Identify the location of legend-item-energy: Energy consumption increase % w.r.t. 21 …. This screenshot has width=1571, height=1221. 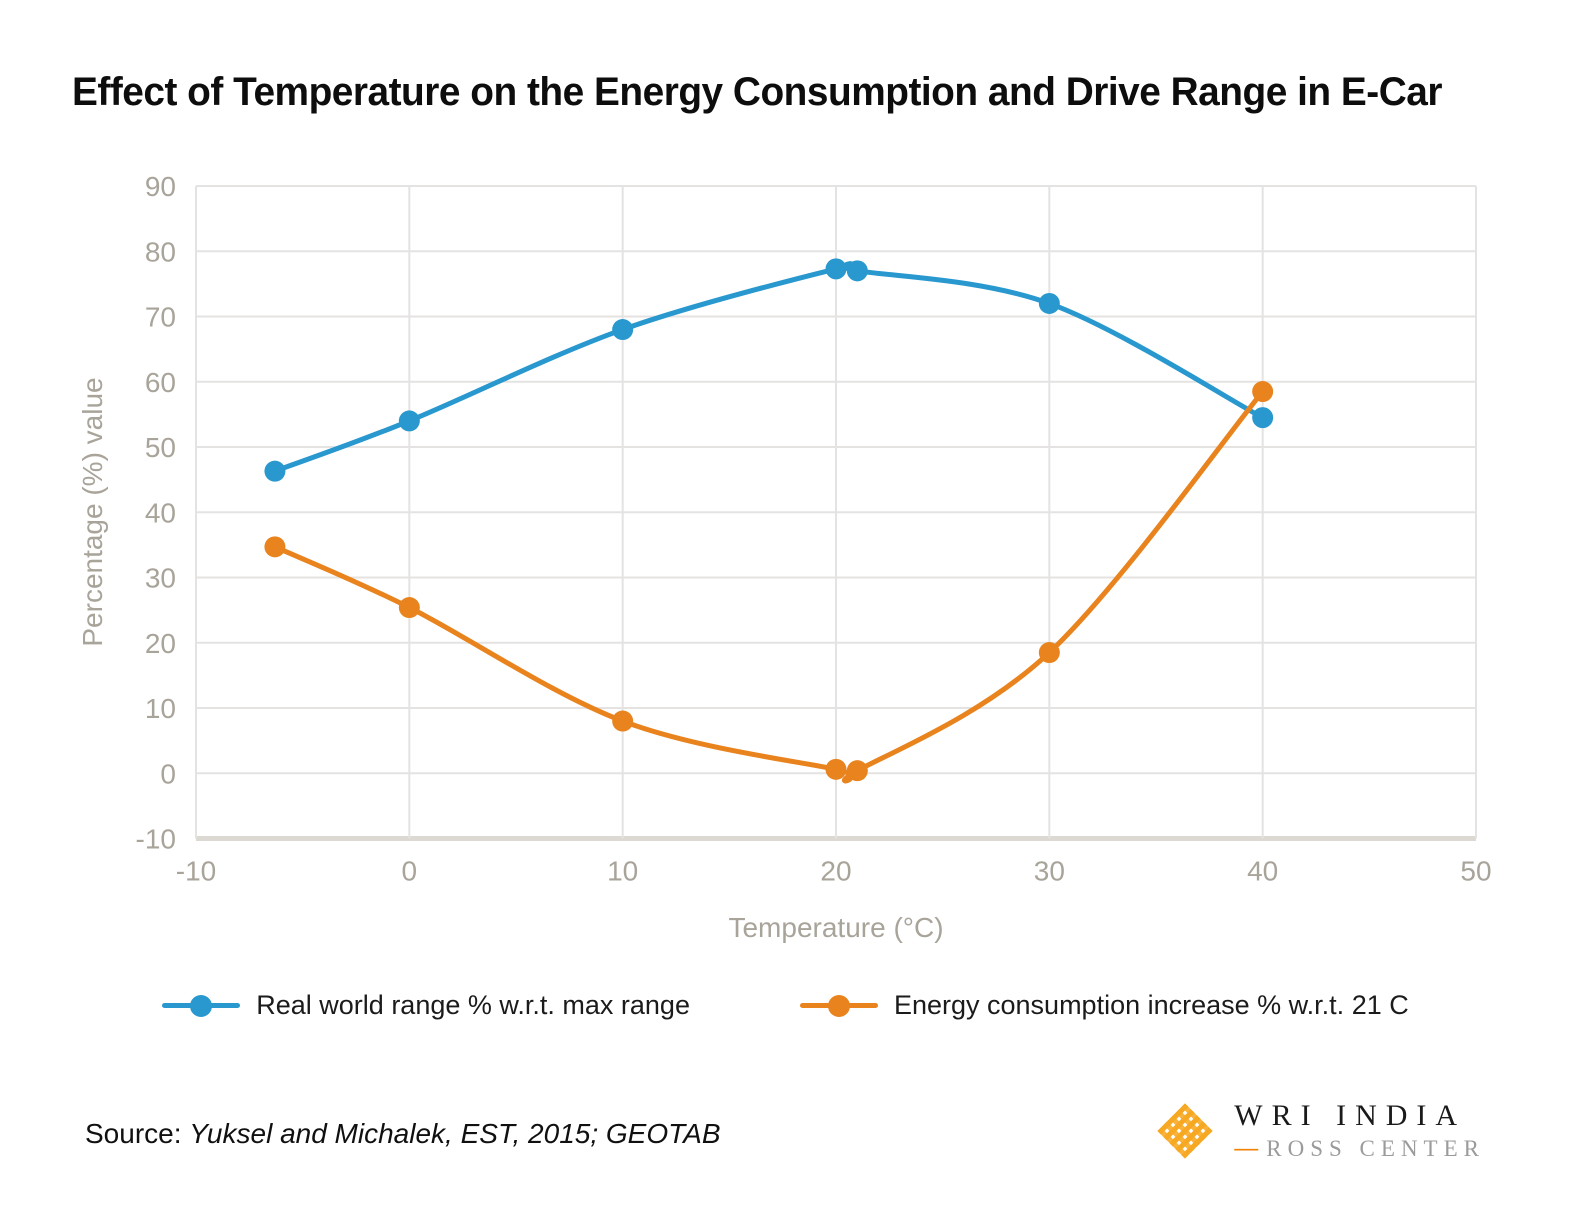
(1104, 1005).